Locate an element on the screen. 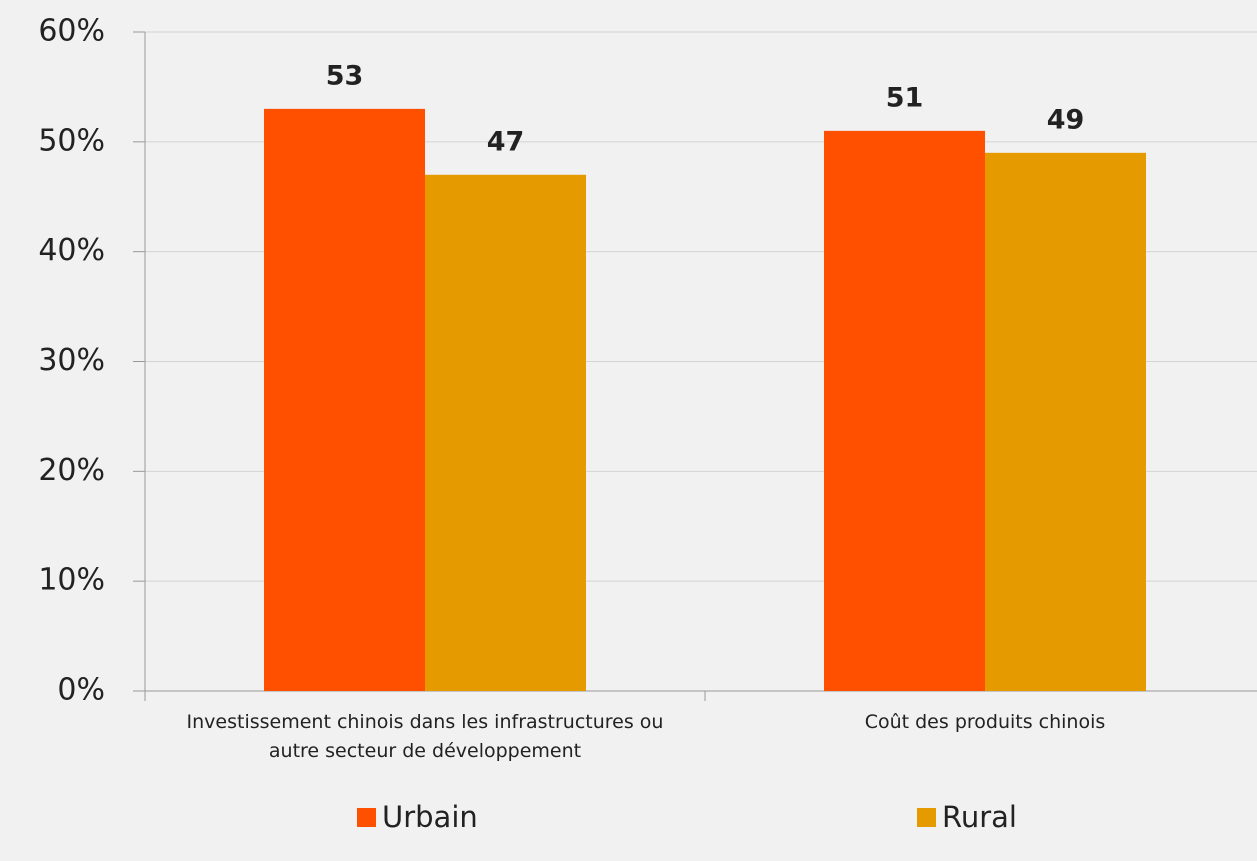 The height and width of the screenshot is (861, 1257). legend-item: Urbain is located at coordinates (417, 817).